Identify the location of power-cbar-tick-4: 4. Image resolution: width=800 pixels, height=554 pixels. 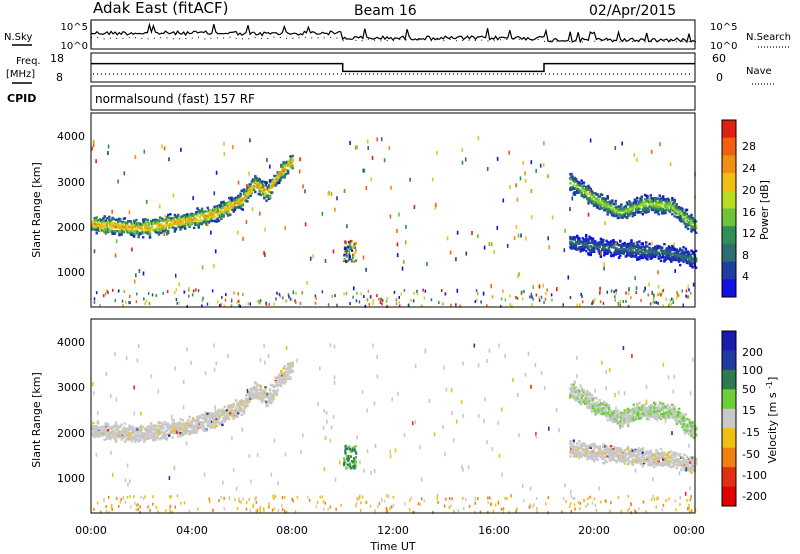
(745, 276).